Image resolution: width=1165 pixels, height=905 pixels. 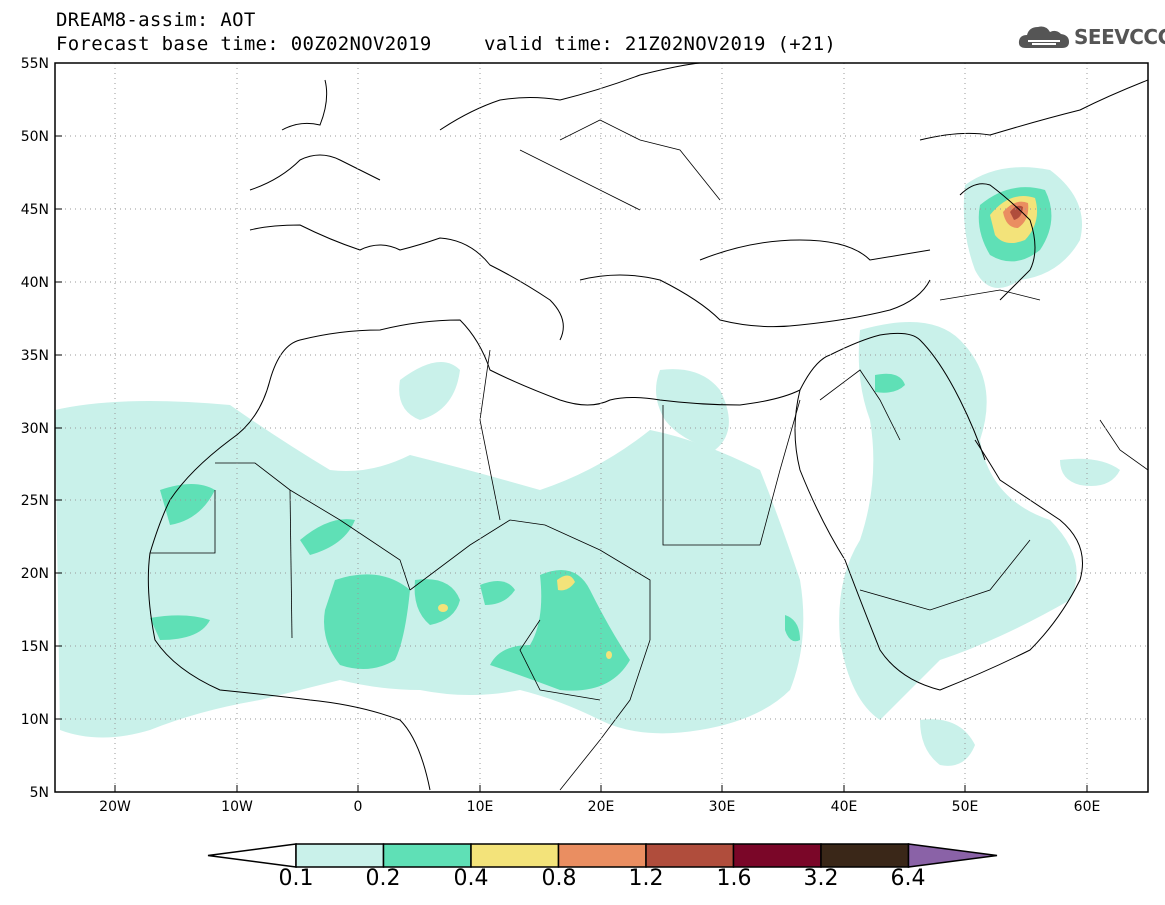 I want to click on lon-label: 40E, so click(x=844, y=807).